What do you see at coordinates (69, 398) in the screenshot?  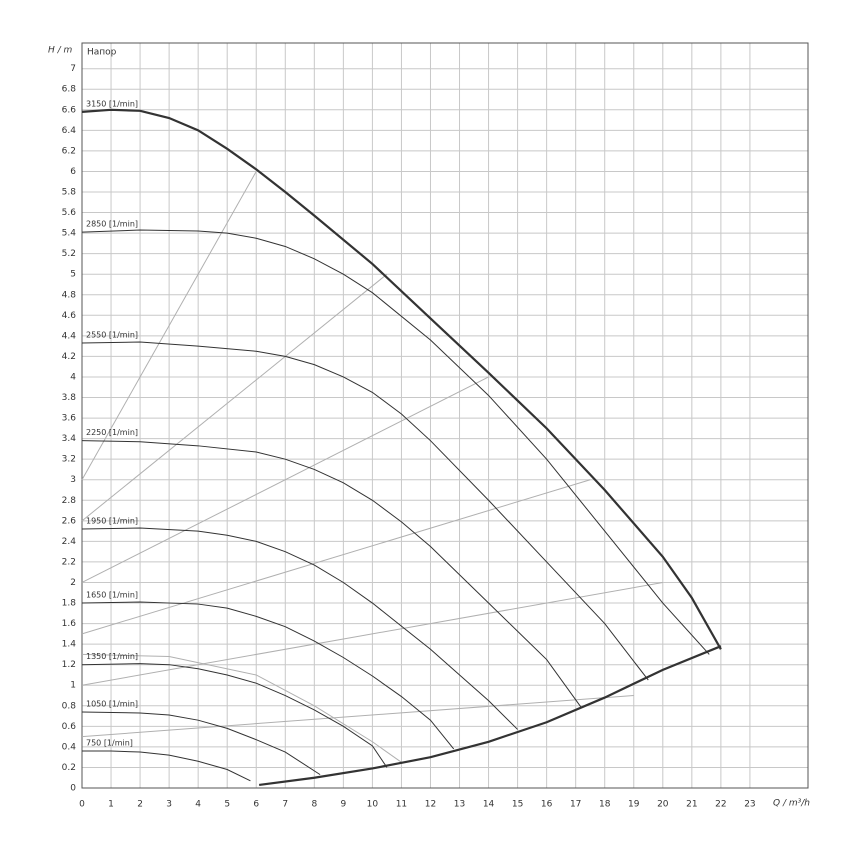 I see `y-tick-label: 3.8` at bounding box center [69, 398].